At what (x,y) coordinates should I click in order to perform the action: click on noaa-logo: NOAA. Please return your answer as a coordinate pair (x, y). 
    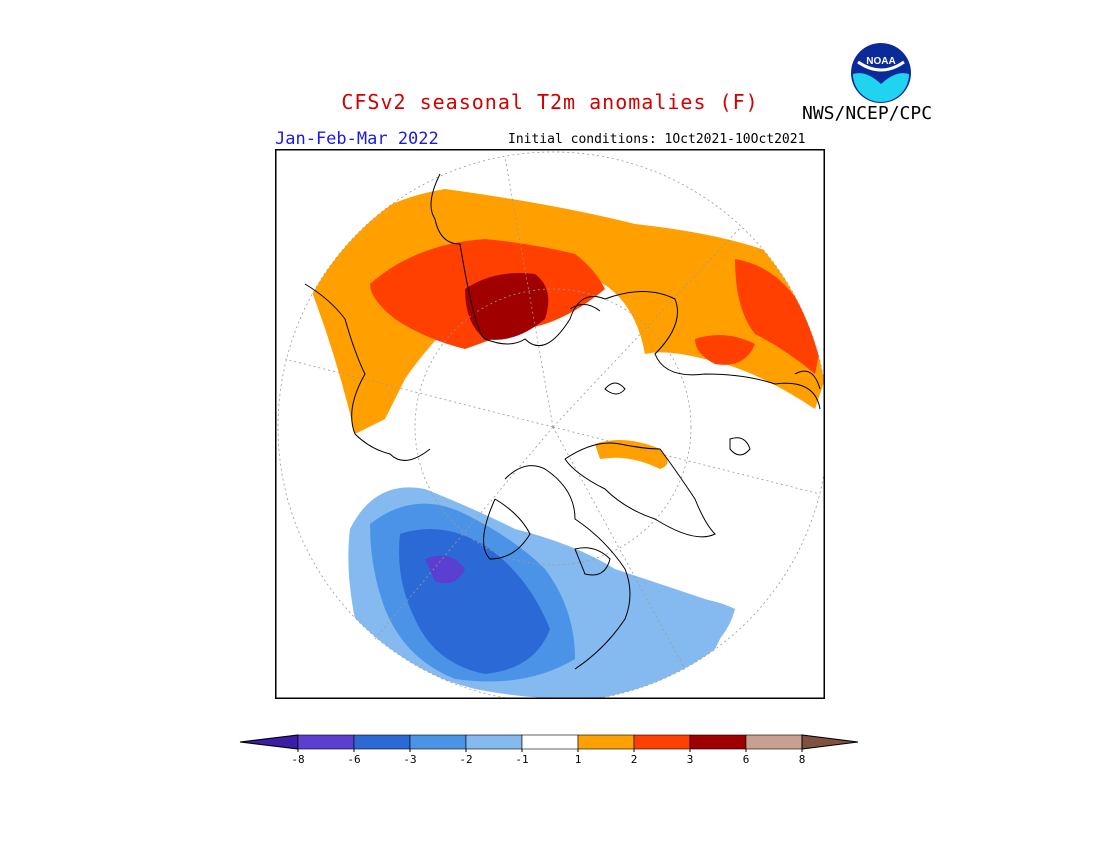
    Looking at the image, I should click on (881, 73).